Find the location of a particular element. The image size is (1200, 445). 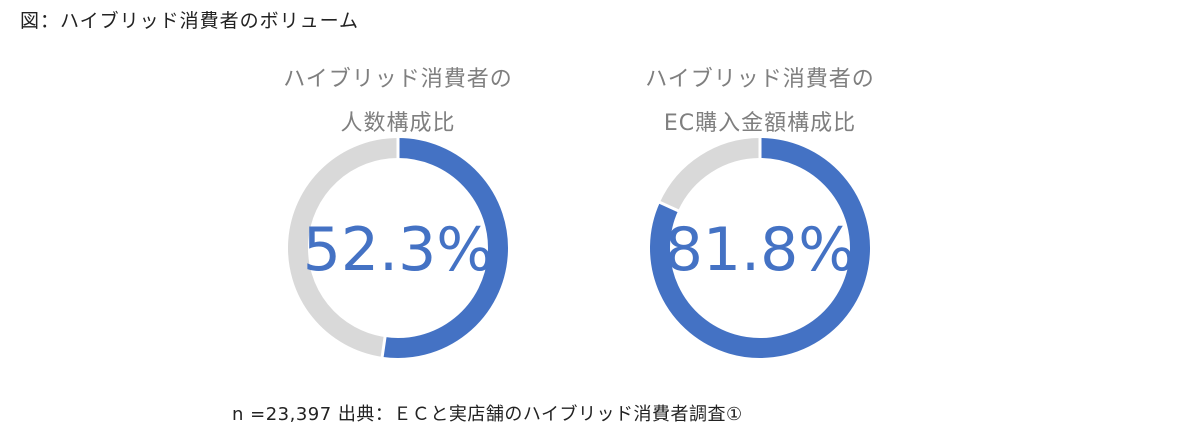

donut-chart: 52.3% is located at coordinates (398, 248).